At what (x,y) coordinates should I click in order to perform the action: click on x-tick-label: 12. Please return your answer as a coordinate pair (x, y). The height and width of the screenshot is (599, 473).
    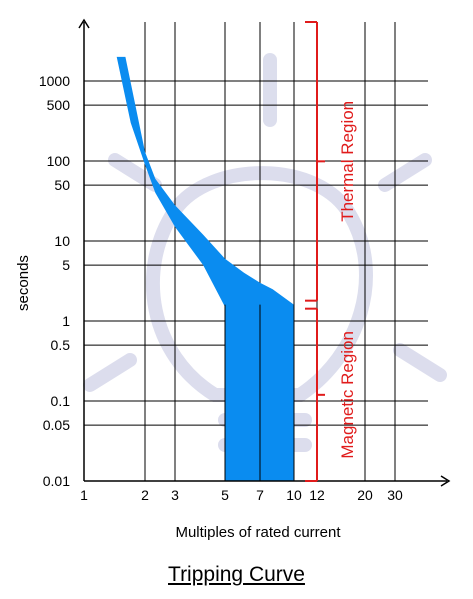
    Looking at the image, I should click on (317, 495).